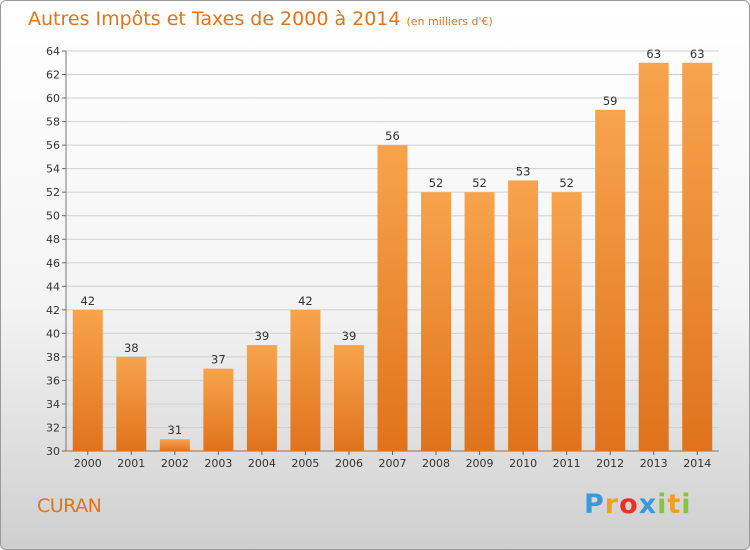 The width and height of the screenshot is (750, 550). What do you see at coordinates (69, 506) in the screenshot?
I see `place-name: CURAN` at bounding box center [69, 506].